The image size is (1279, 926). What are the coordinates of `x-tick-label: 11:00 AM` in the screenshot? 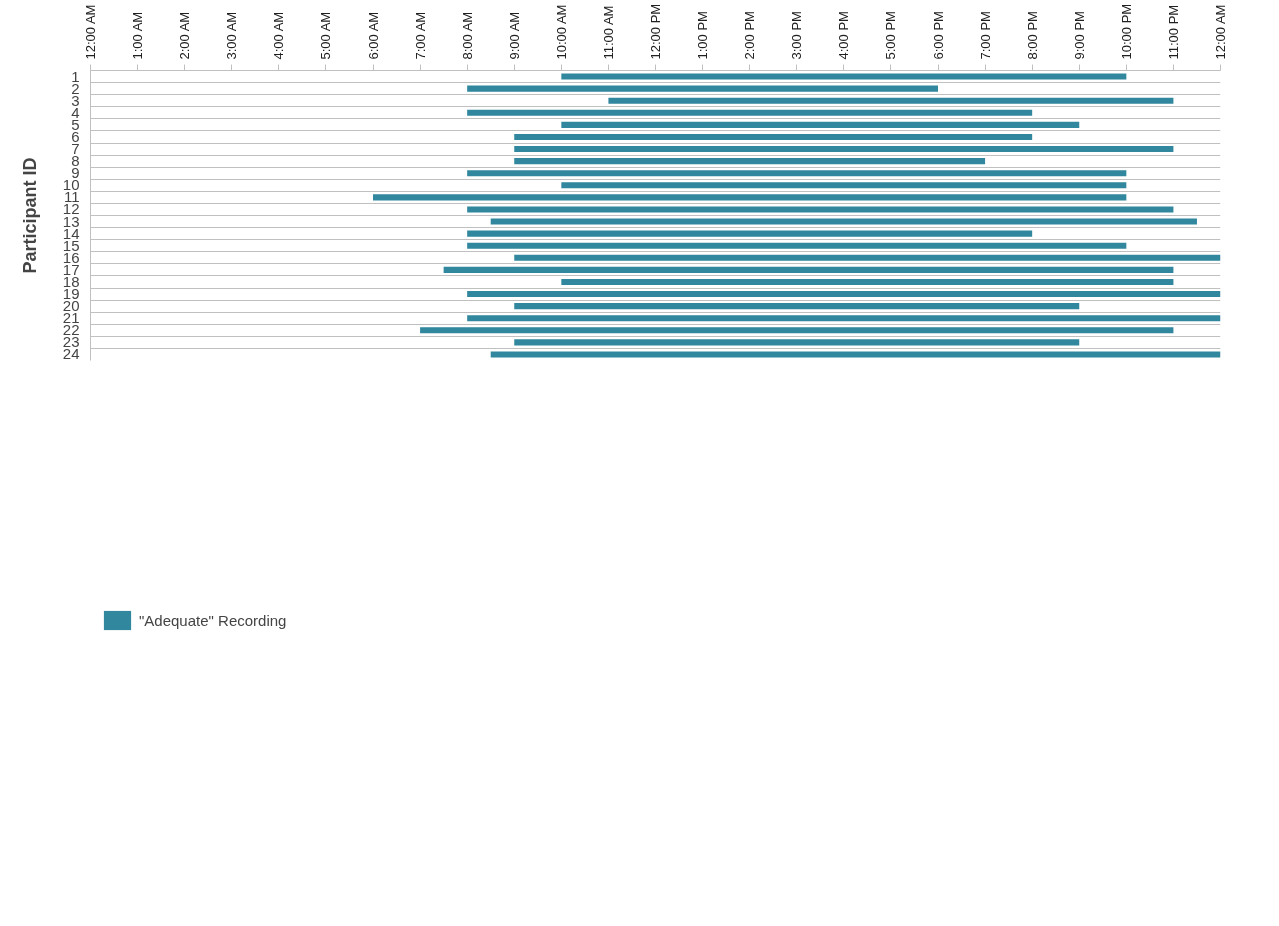 It's located at (608, 32).